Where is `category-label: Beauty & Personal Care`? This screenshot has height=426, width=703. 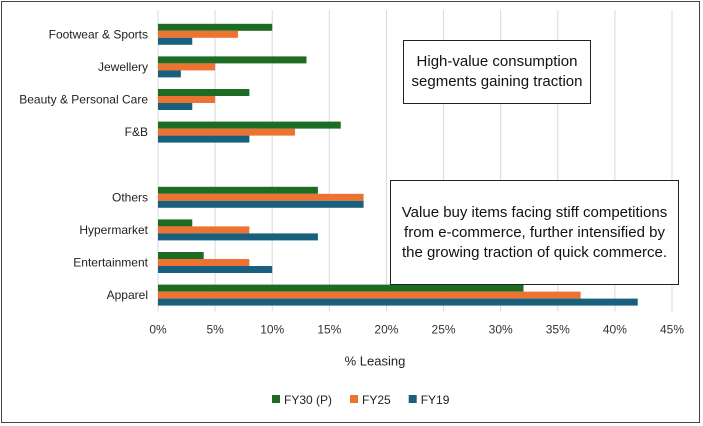
category-label: Beauty & Personal Care is located at coordinates (83, 100).